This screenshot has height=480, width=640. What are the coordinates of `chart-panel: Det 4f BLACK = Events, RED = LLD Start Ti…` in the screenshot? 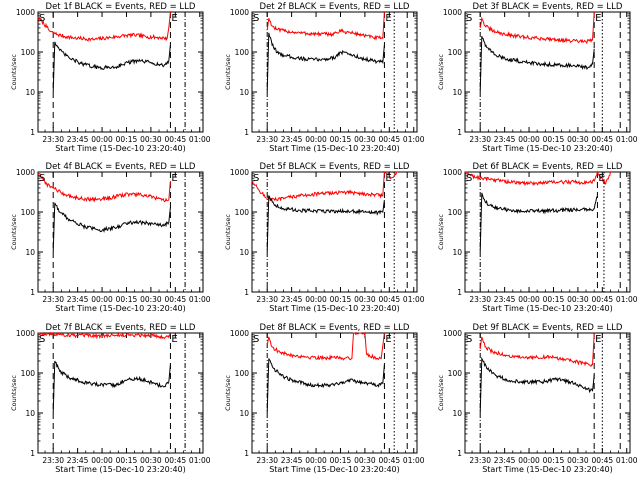 It's located at (110, 237).